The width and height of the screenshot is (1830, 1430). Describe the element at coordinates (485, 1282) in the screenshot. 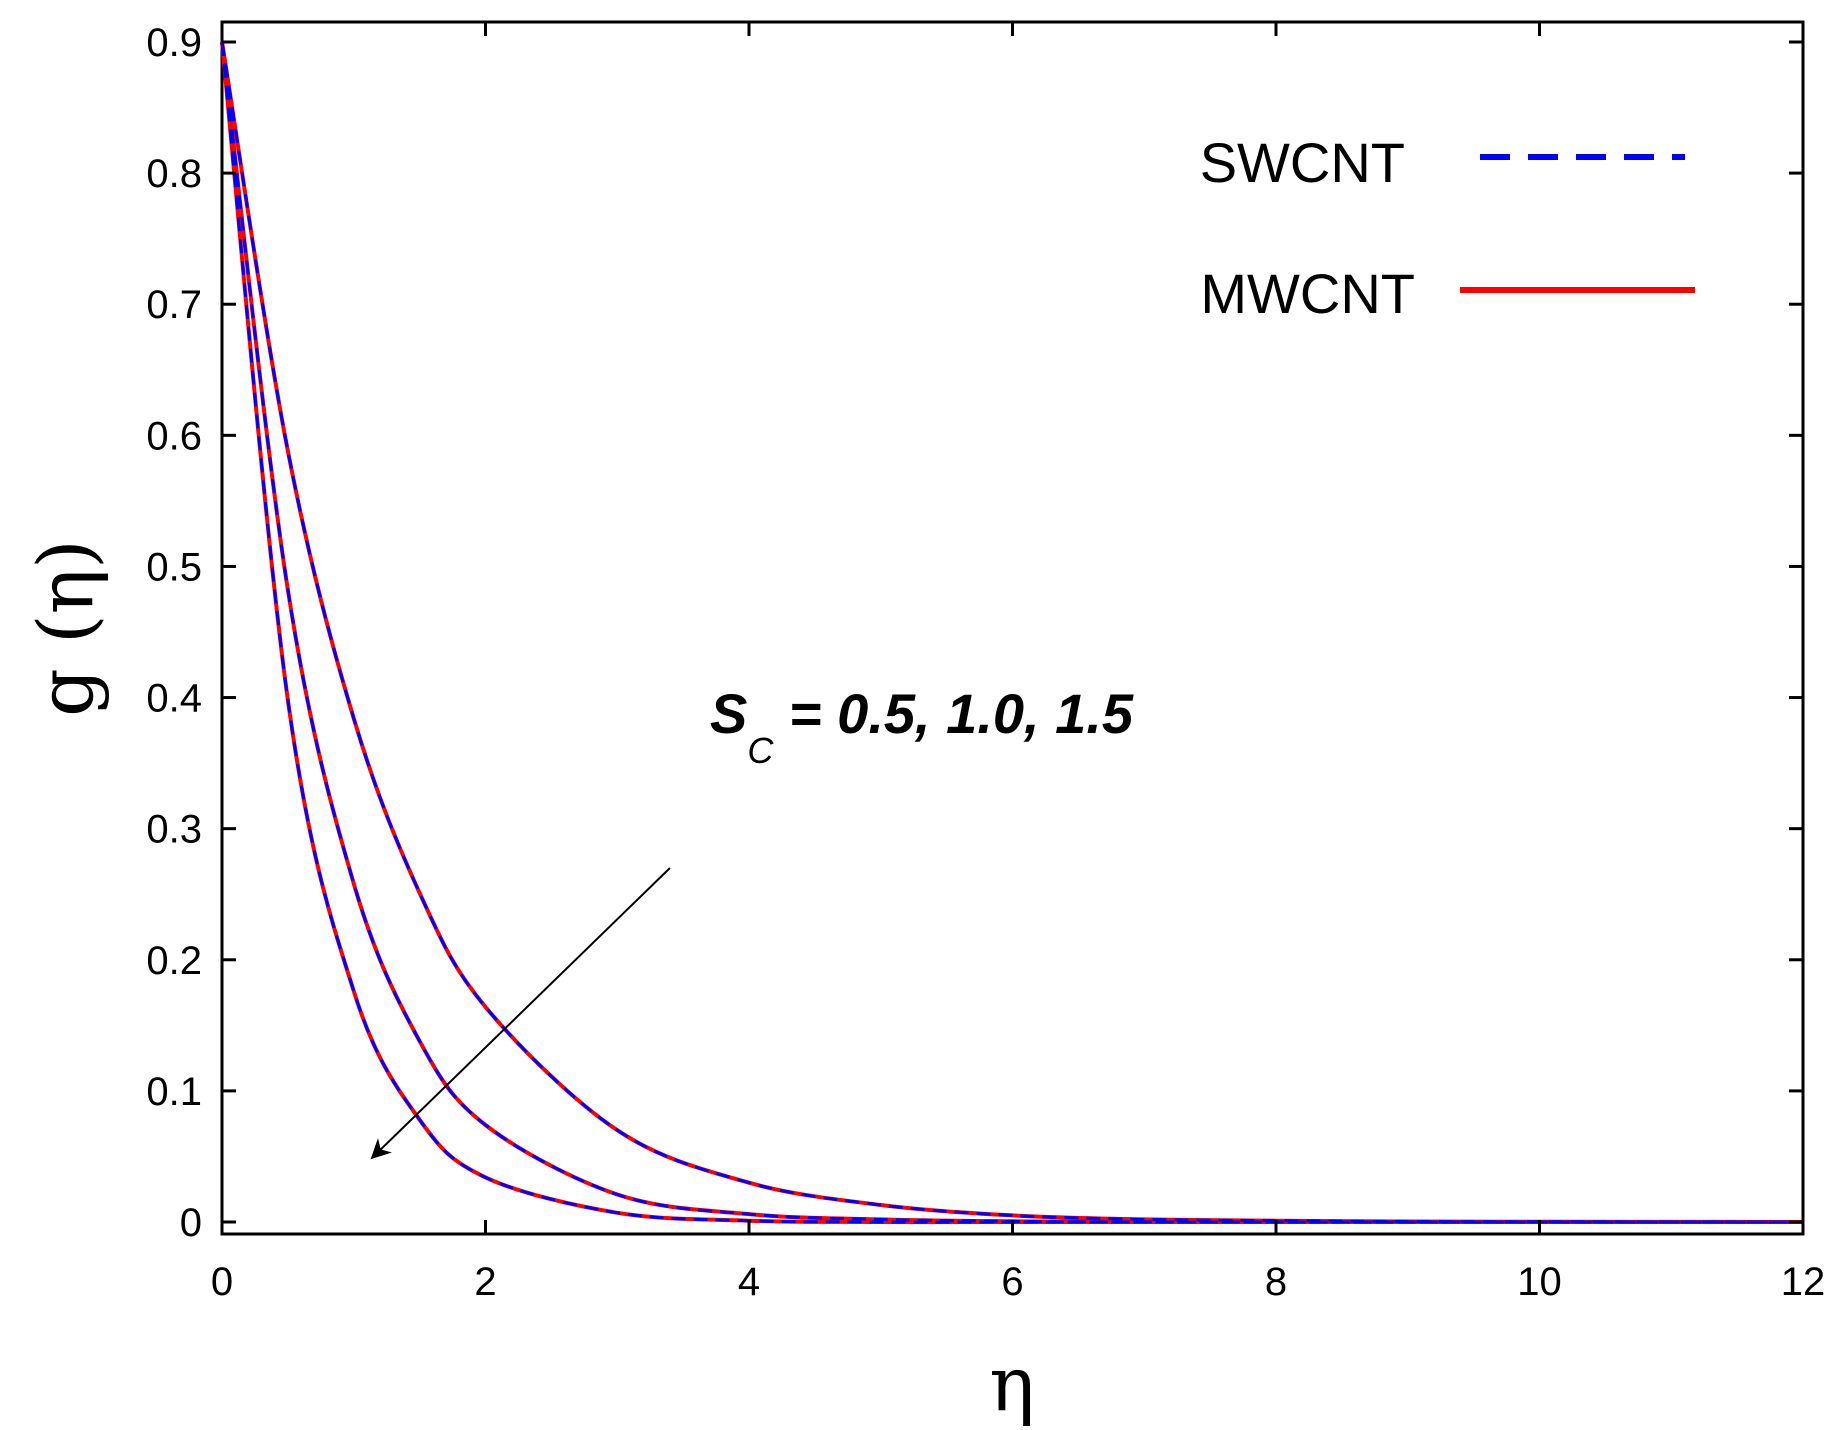

I see `x-tick-label: 2` at that location.